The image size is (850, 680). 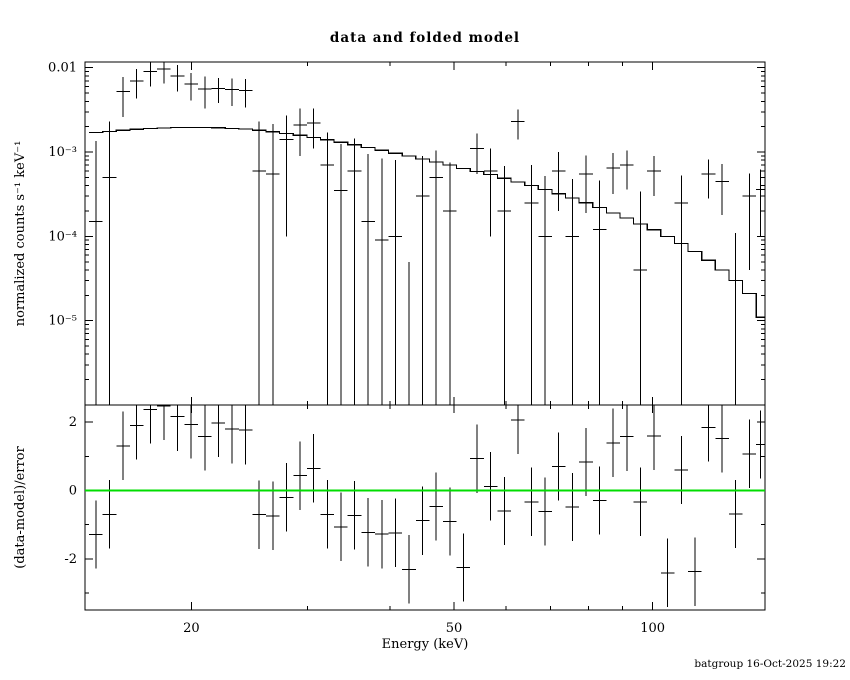 What do you see at coordinates (73, 422) in the screenshot?
I see `y-axis-tick-label: 2` at bounding box center [73, 422].